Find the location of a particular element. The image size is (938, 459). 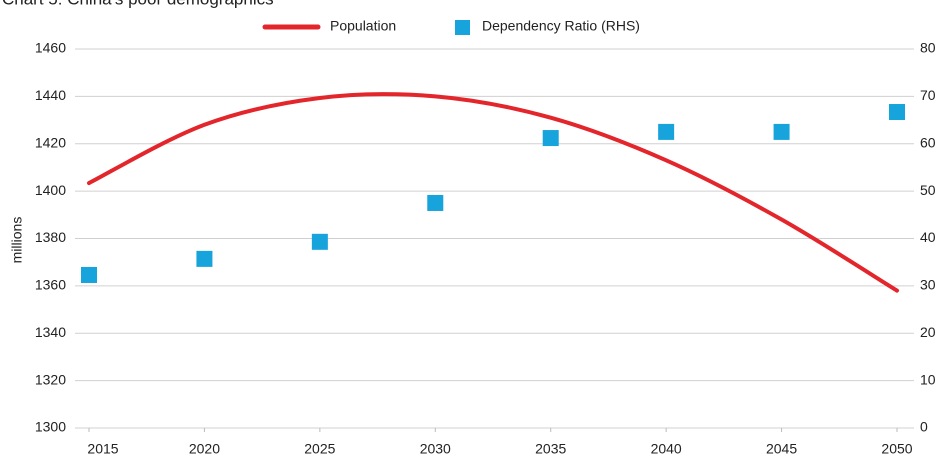

y-tick-label: 1420 is located at coordinates (50, 142).